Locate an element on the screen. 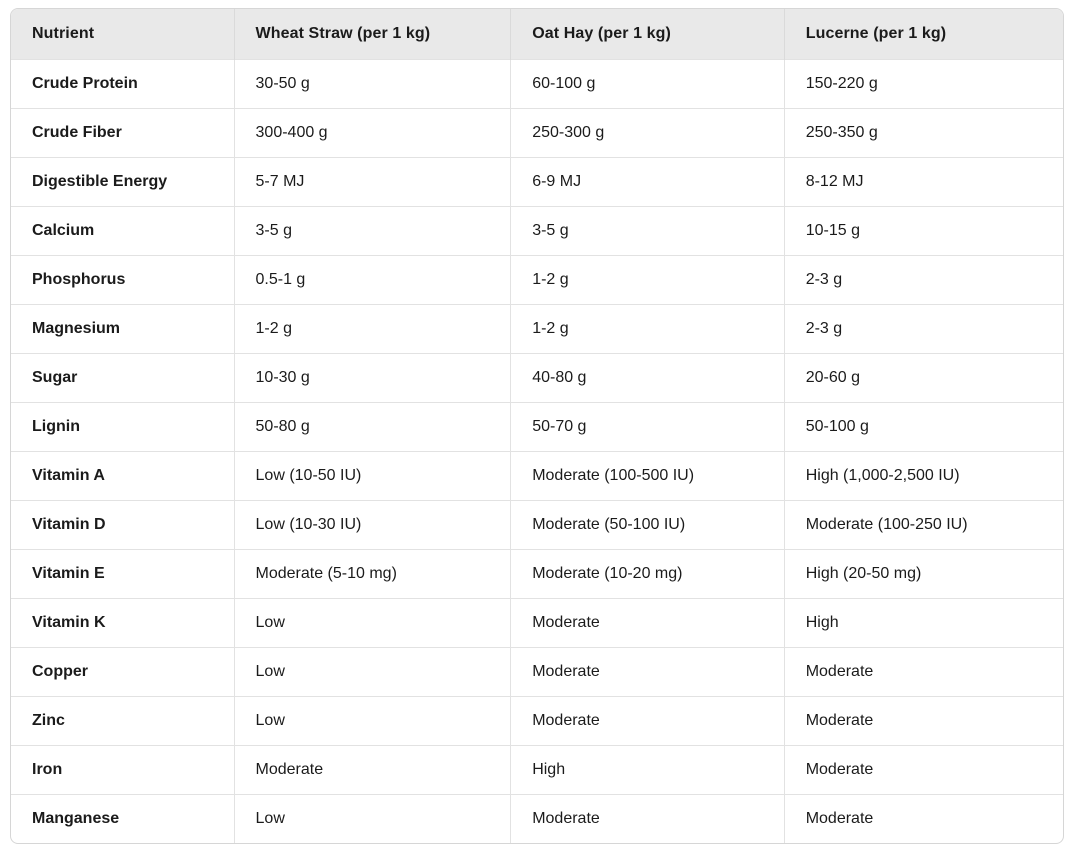 The width and height of the screenshot is (1074, 850). table-row: Digestible Energy 5-7 MJ 6-9 MJ 8-12 MJ is located at coordinates (537, 181).